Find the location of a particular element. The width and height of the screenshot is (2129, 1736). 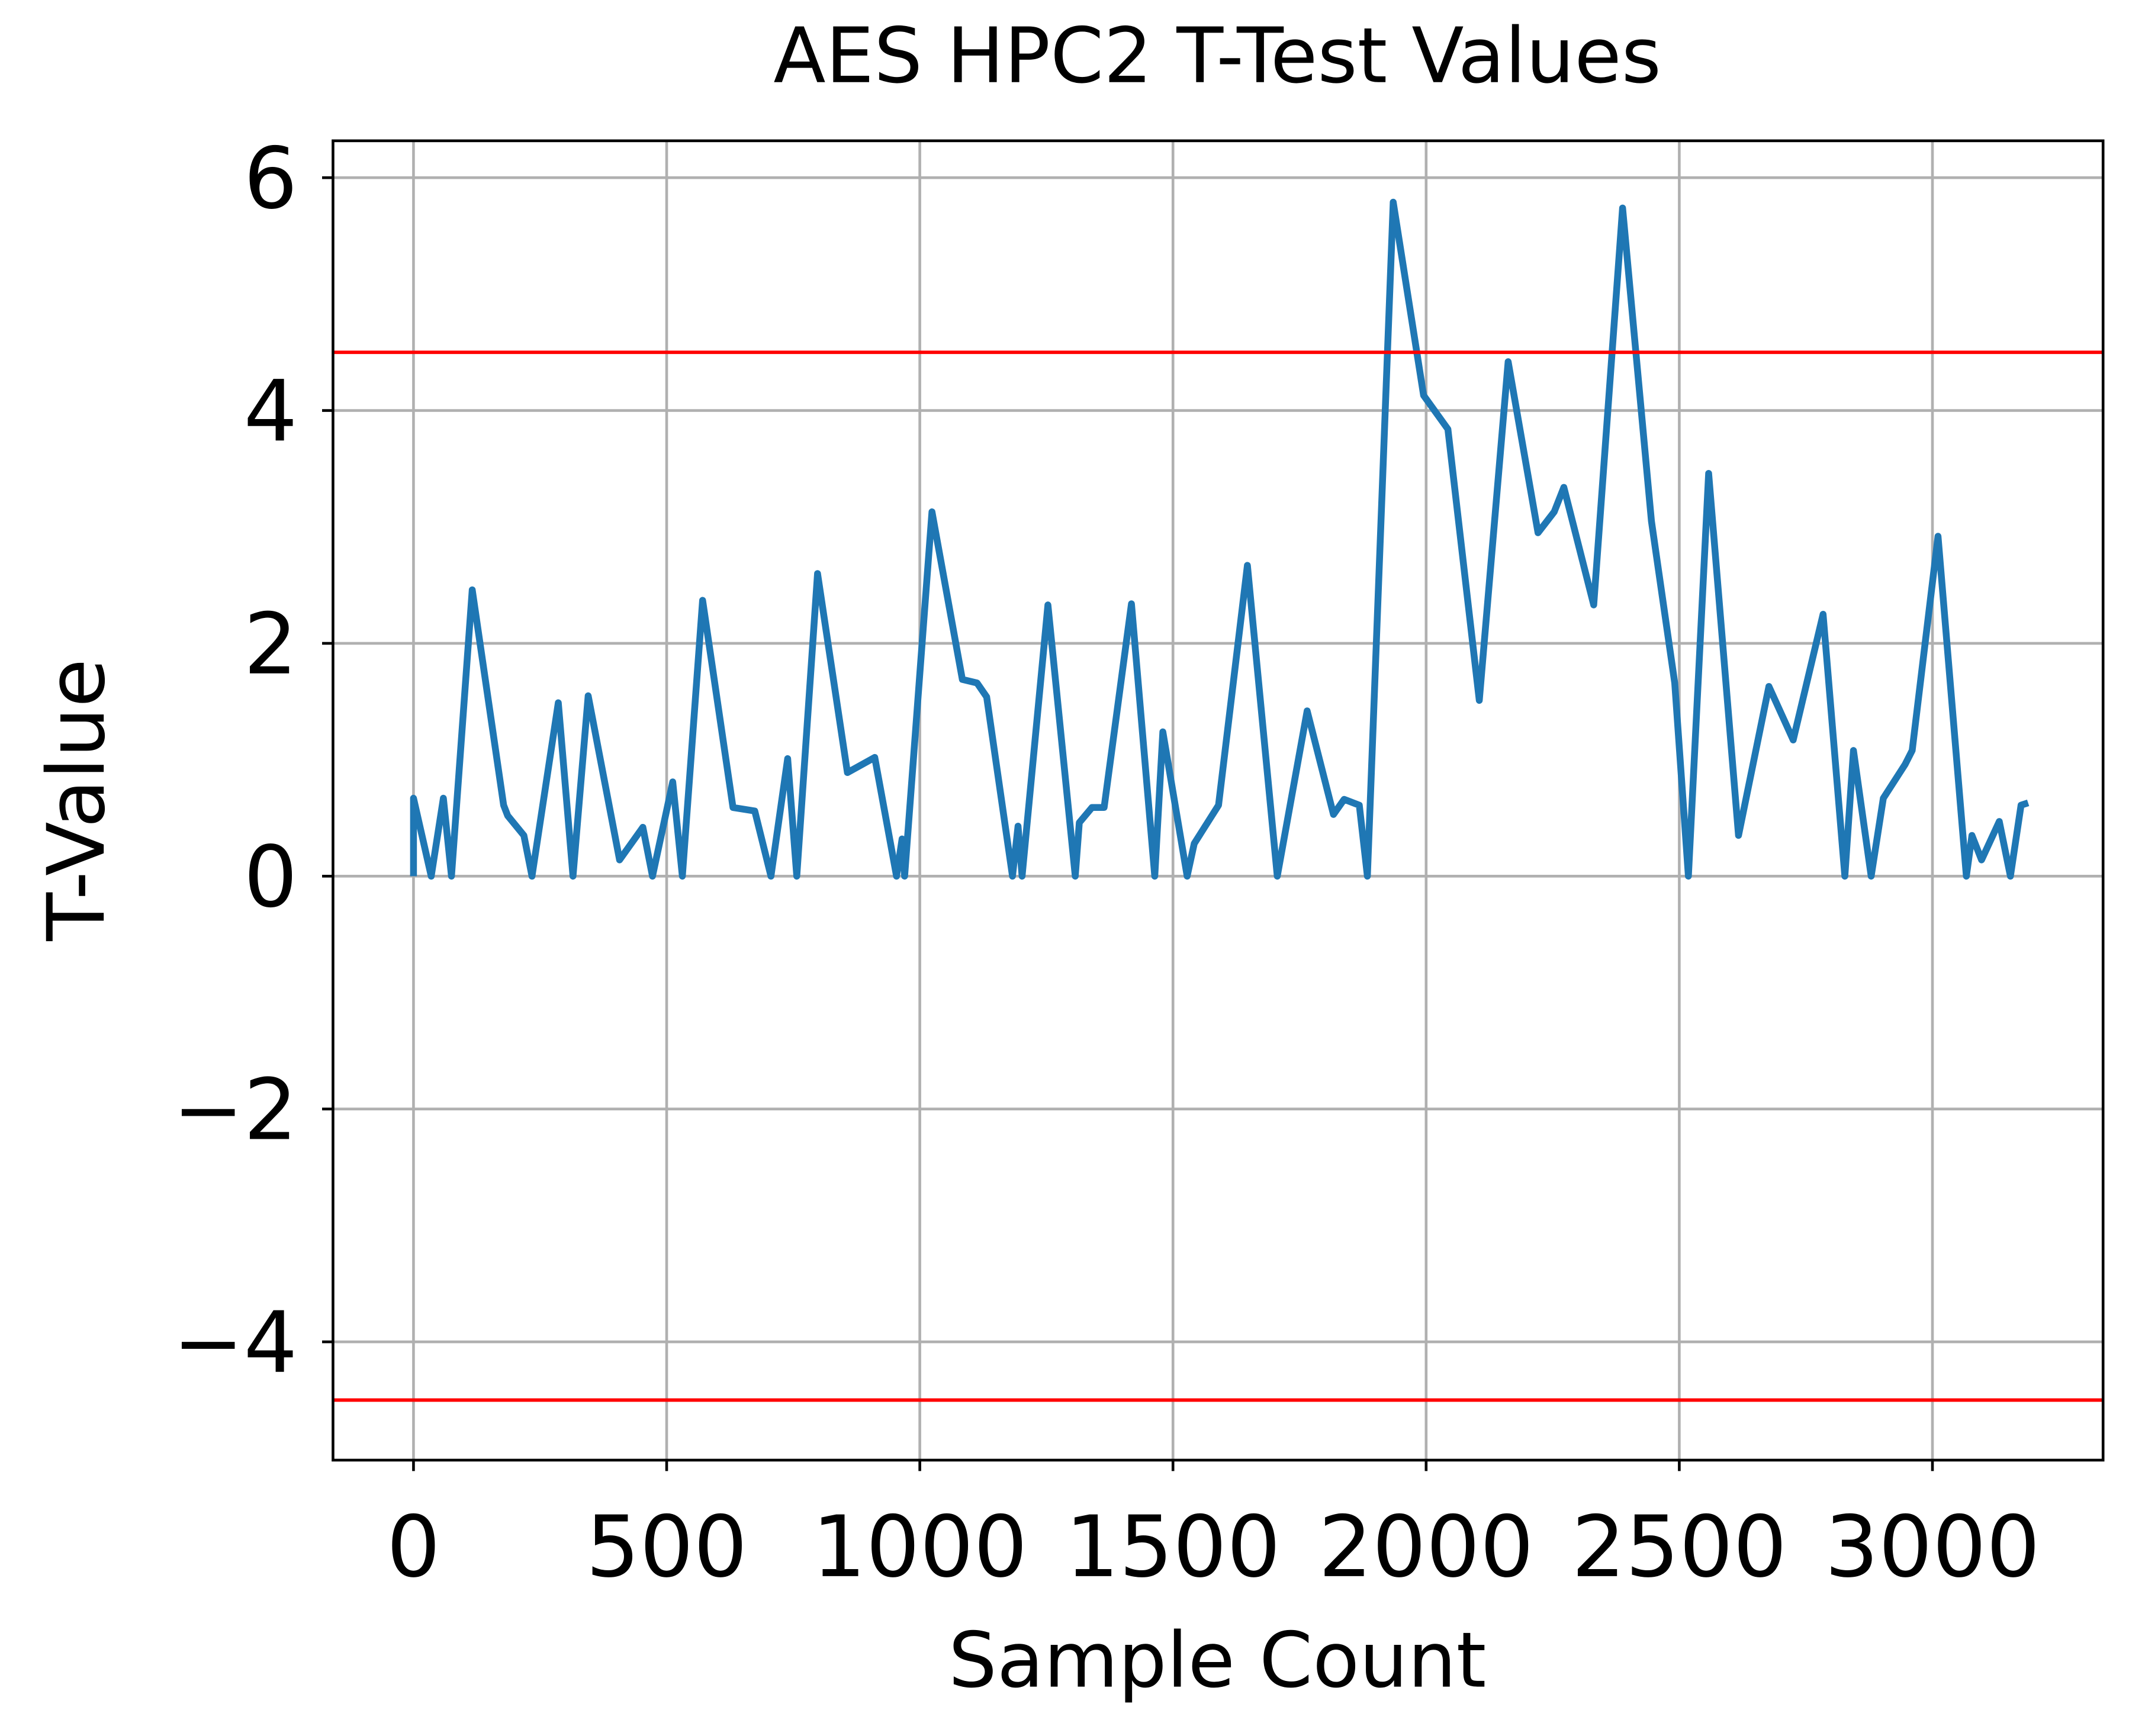

x-tick-label: 2500 is located at coordinates (1679, 1546).